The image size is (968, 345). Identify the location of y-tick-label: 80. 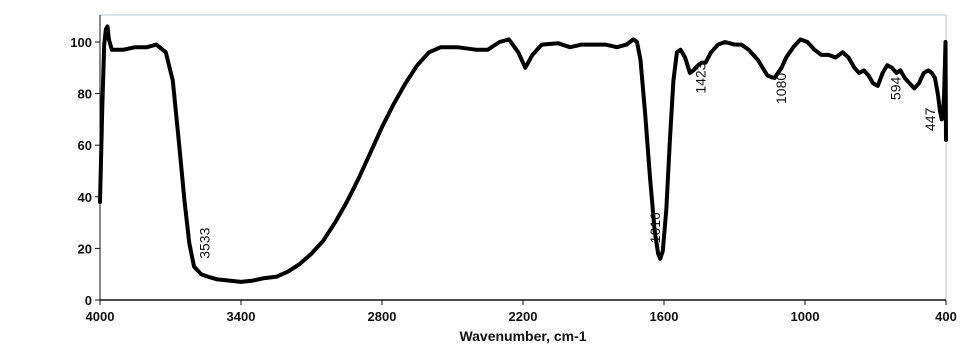
(85, 94).